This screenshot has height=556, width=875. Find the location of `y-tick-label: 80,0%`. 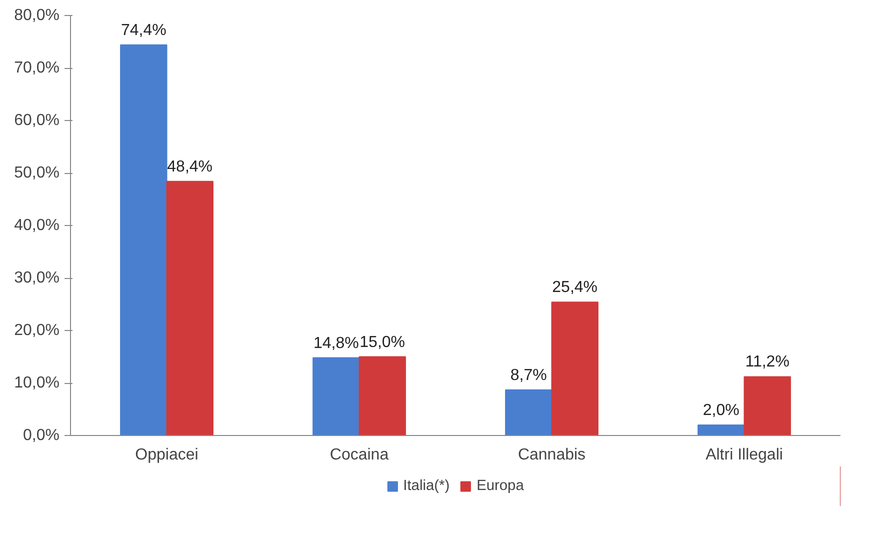

y-tick-label: 80,0% is located at coordinates (37, 15).